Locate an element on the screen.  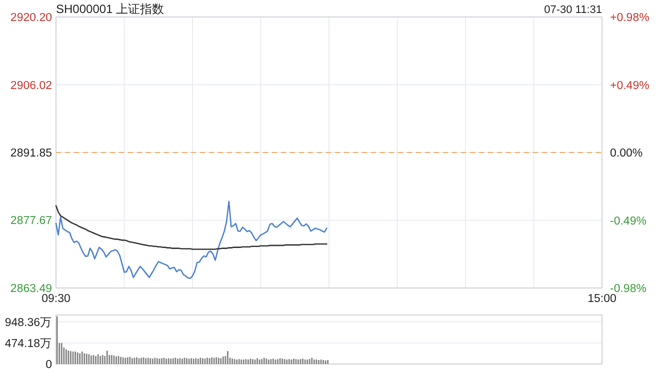
y-tick-label: 2877.67 is located at coordinates (31, 221).